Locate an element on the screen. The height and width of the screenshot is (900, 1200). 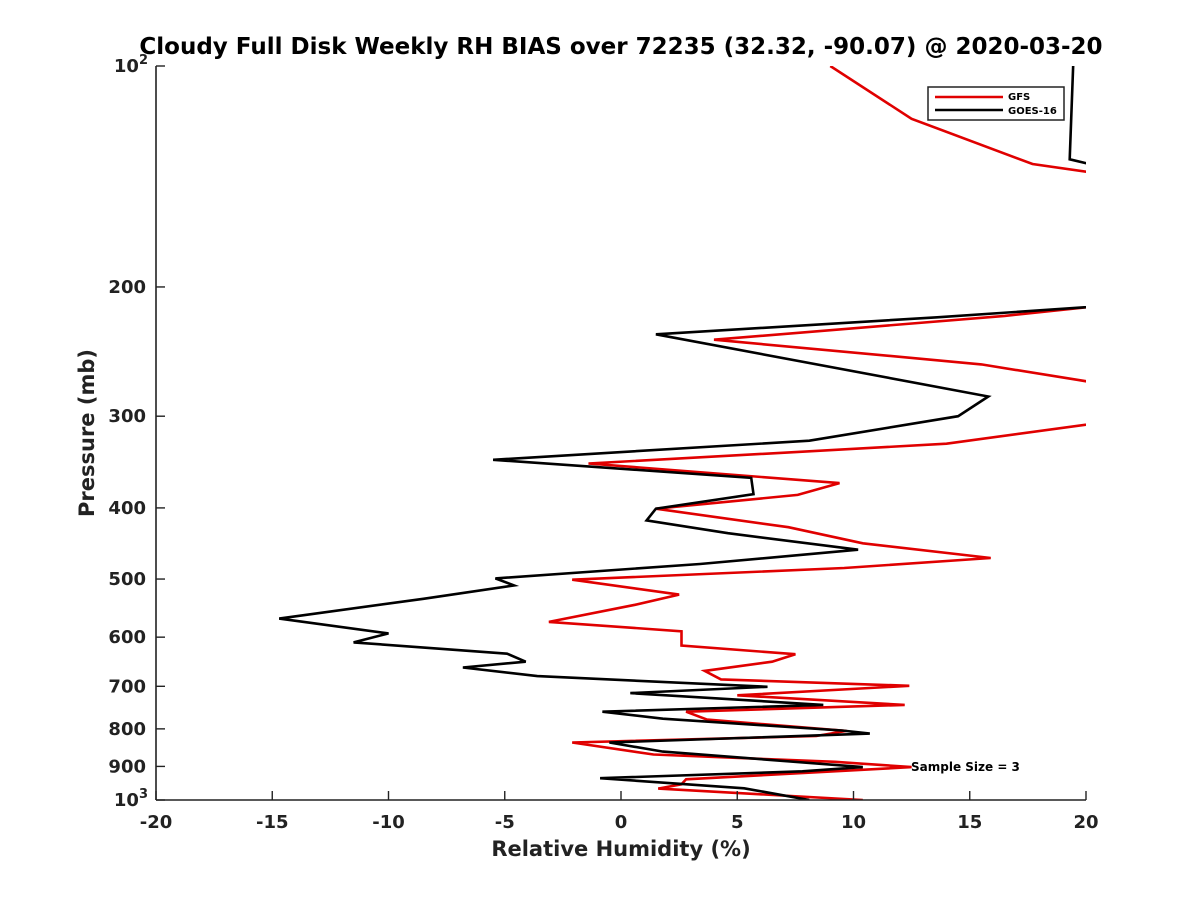
x-tick-label: -5 is located at coordinates (505, 822).